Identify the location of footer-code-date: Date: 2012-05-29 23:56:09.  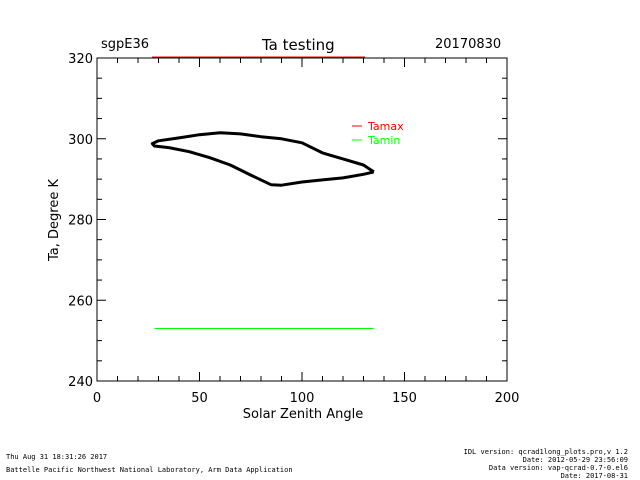
(575, 460).